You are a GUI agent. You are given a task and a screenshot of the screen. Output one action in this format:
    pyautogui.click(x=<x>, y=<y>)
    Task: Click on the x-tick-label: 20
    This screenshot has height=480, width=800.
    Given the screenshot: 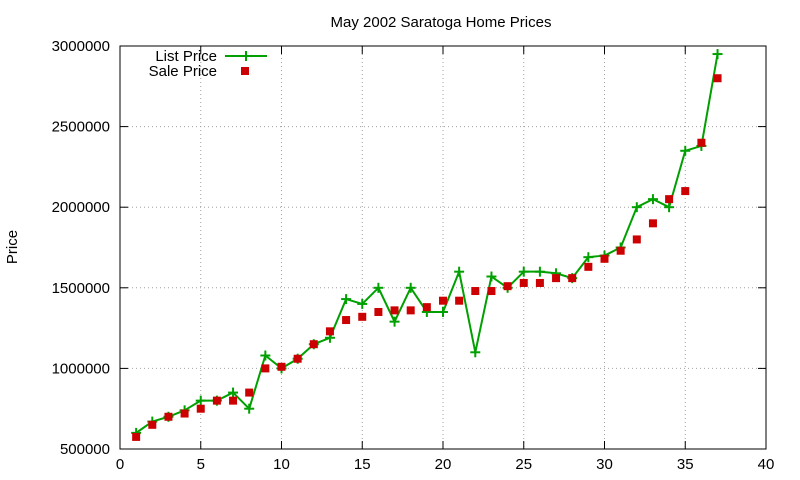 What is the action you would take?
    pyautogui.click(x=443, y=464)
    